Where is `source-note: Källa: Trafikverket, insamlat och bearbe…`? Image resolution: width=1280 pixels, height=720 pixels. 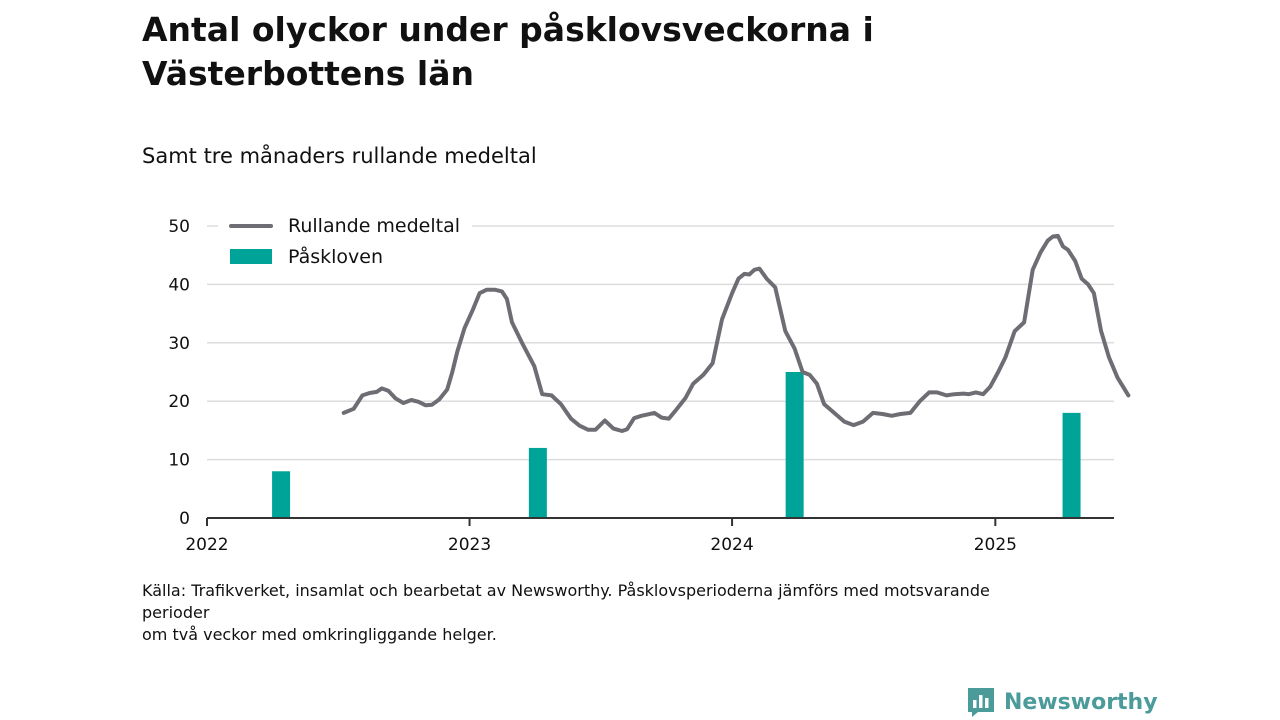 source-note: Källa: Trafikverket, insamlat och bearbe… is located at coordinates (612, 613).